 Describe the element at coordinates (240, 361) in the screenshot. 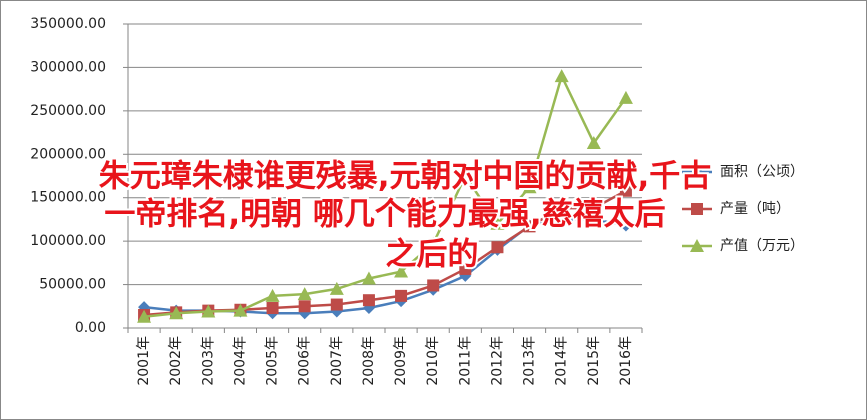

I see `x-tick-label: 2004年` at that location.